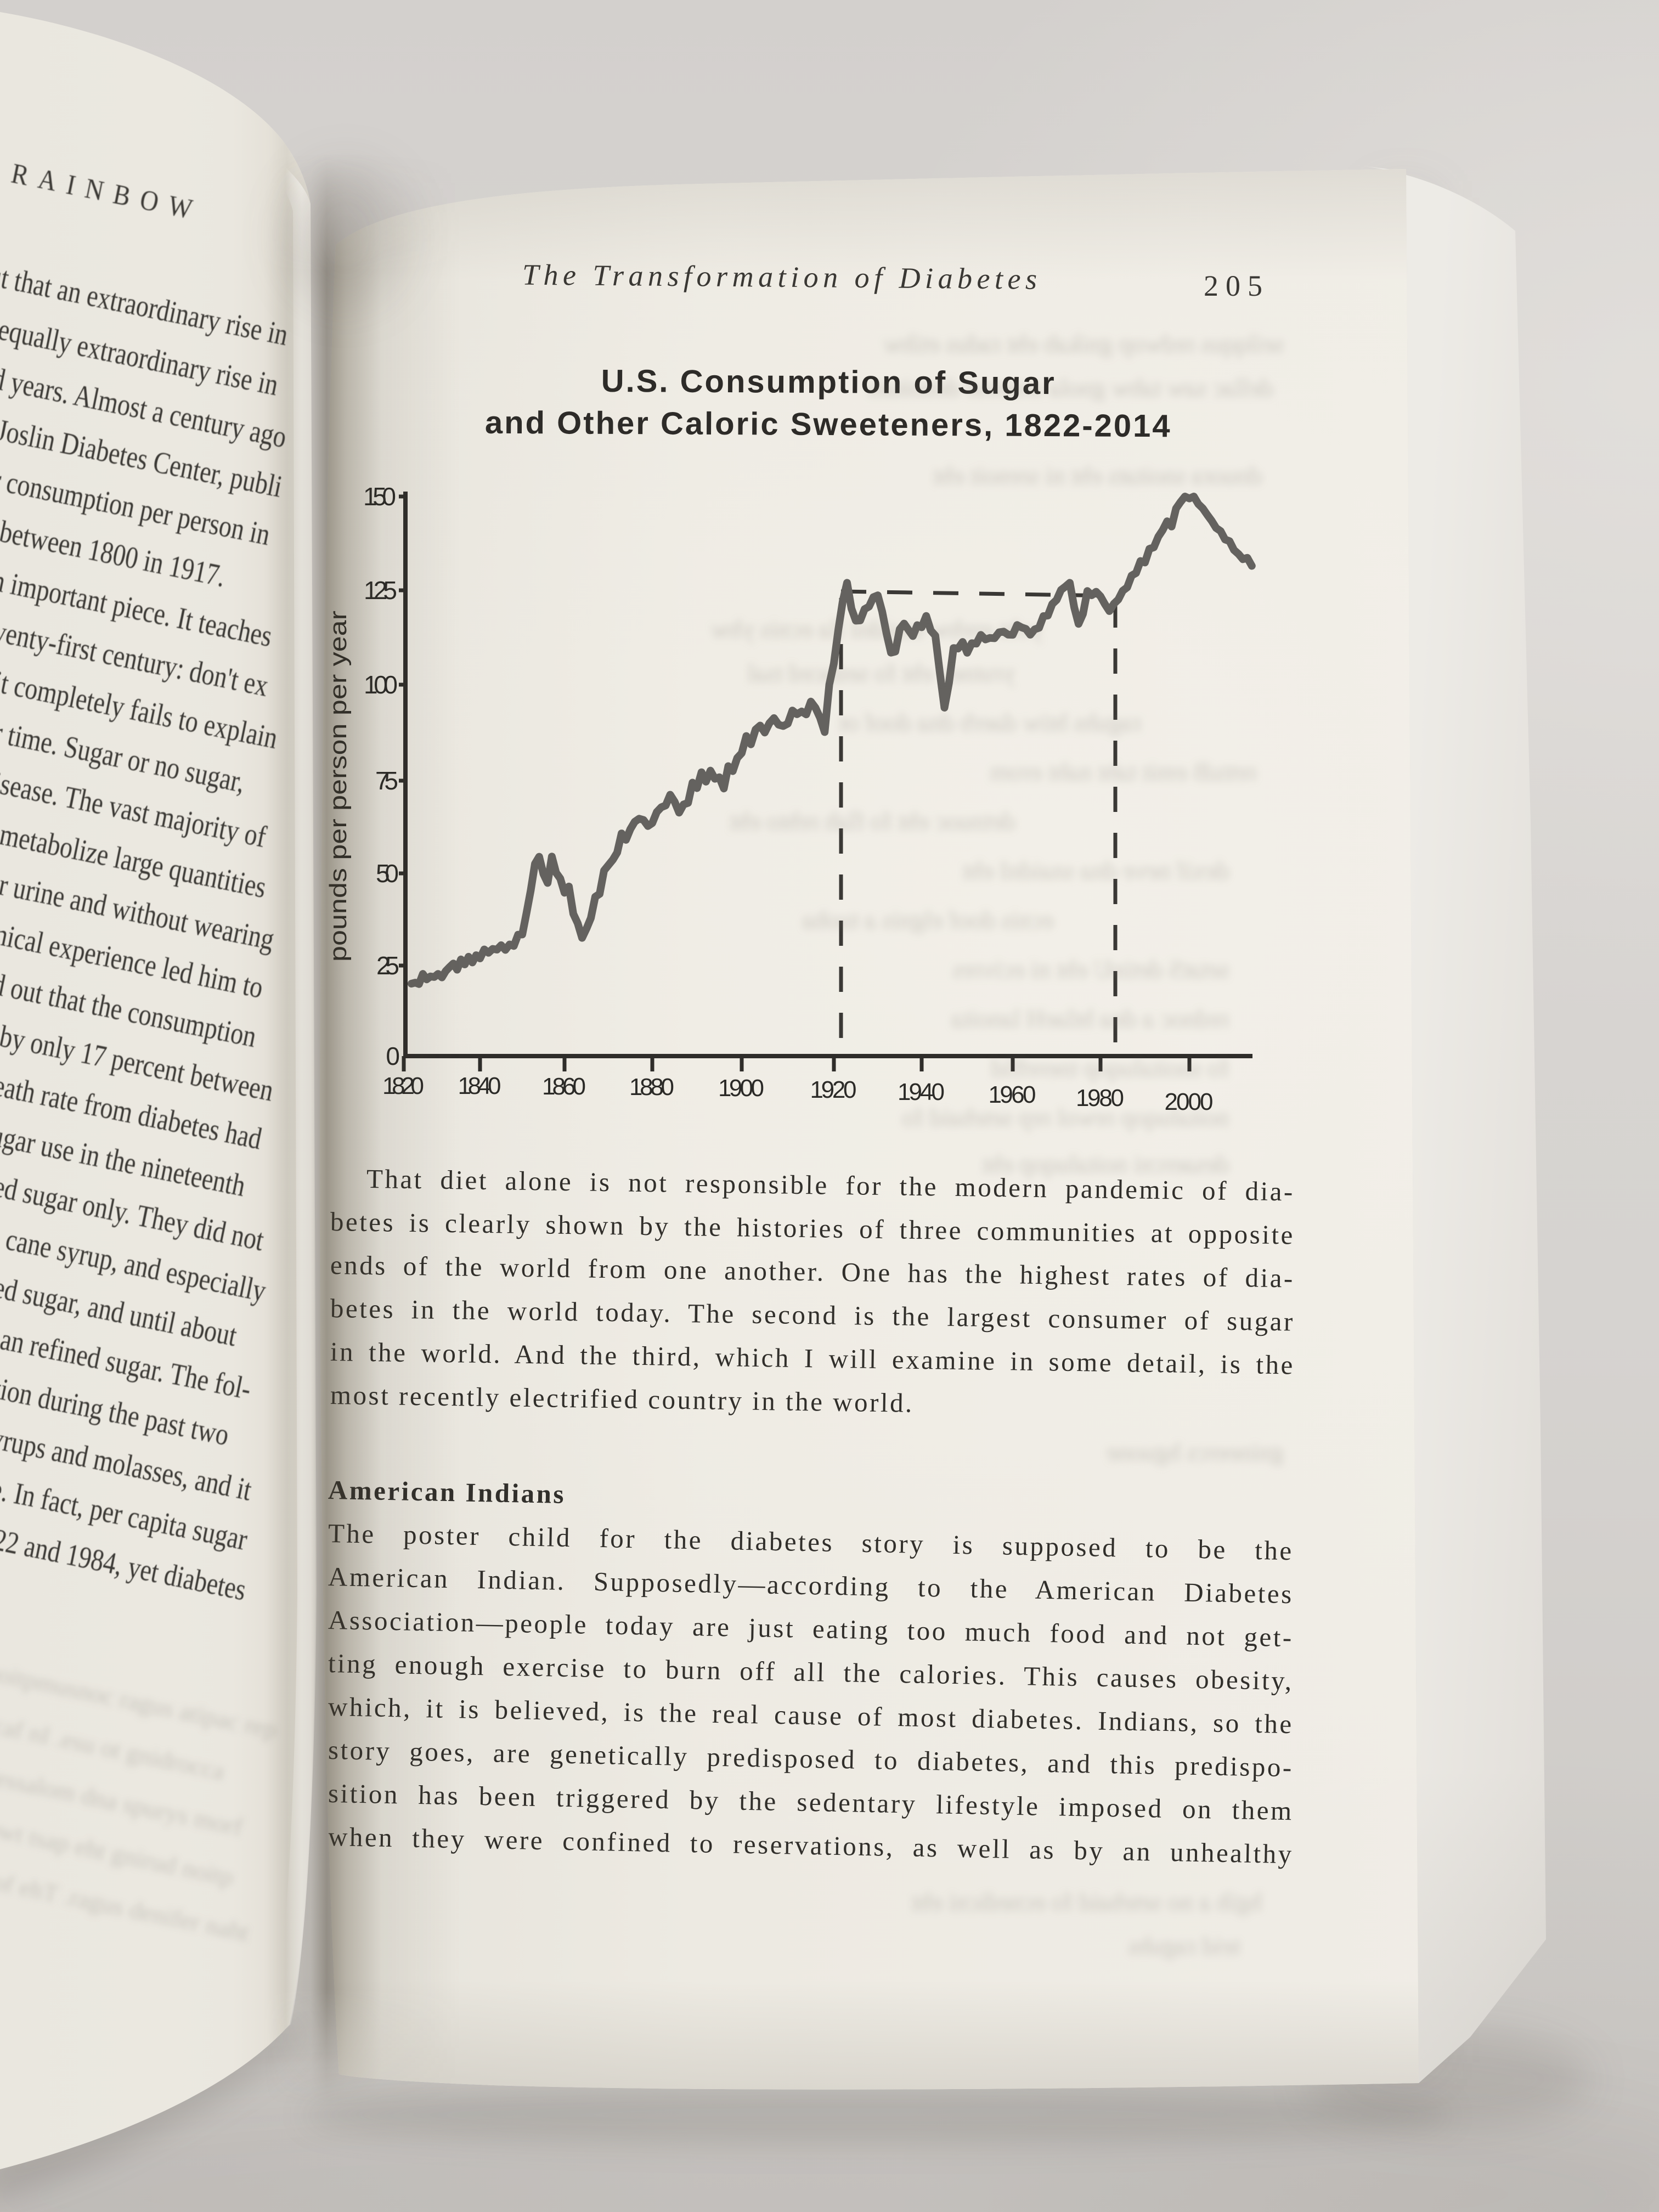 This screenshot has width=1659, height=2212. What do you see at coordinates (387, 966) in the screenshot?
I see `svg-text: 25` at bounding box center [387, 966].